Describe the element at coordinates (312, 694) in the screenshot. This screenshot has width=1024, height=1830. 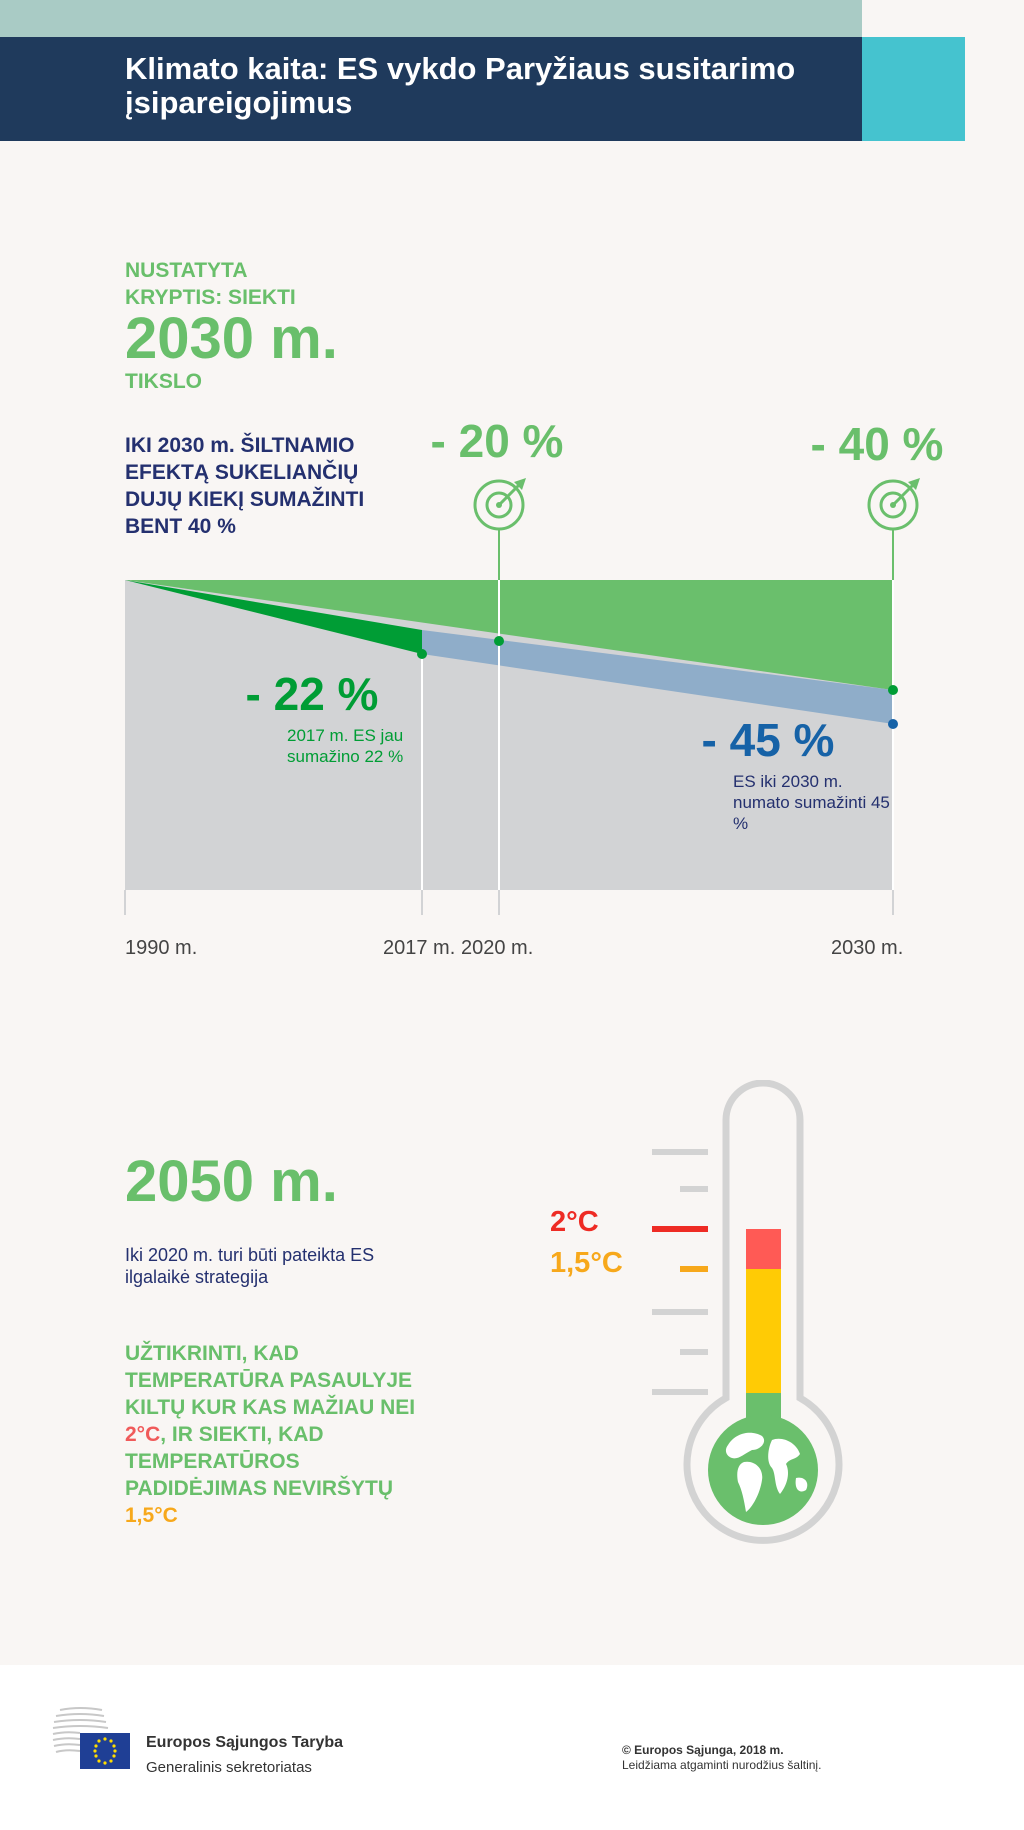
I see `achieved-label: - 22 %` at that location.